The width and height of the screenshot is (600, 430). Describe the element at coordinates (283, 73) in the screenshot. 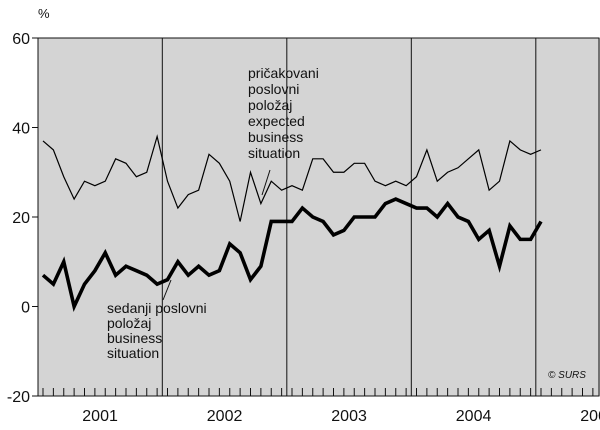

I see `annotation-line: pričakovani` at that location.